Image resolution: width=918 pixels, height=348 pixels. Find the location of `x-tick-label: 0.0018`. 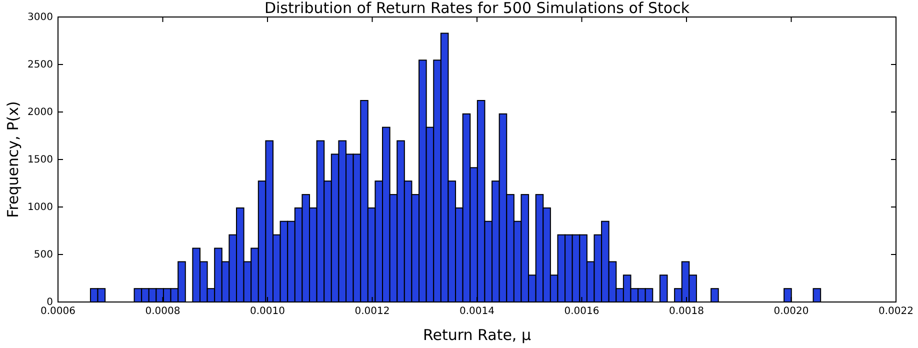

x-tick-label: 0.0018 is located at coordinates (686, 312).